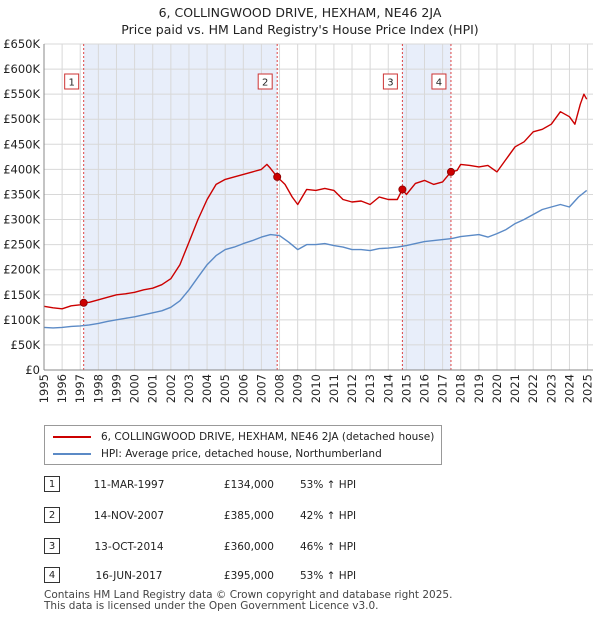 The width and height of the screenshot is (600, 620). I want to click on y-tick-label: £0, so click(32, 370).